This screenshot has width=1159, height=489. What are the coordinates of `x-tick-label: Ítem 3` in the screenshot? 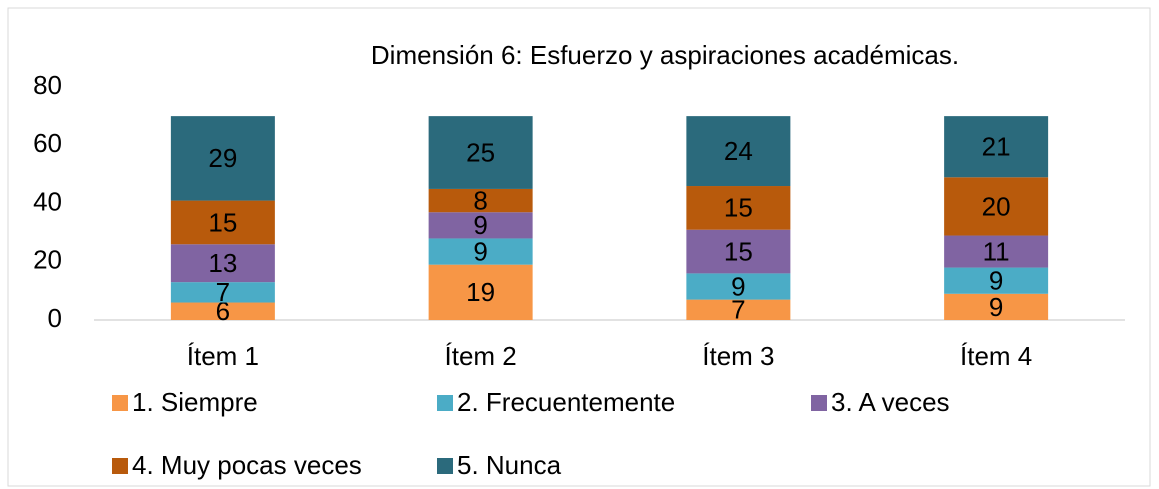 It's located at (738, 356).